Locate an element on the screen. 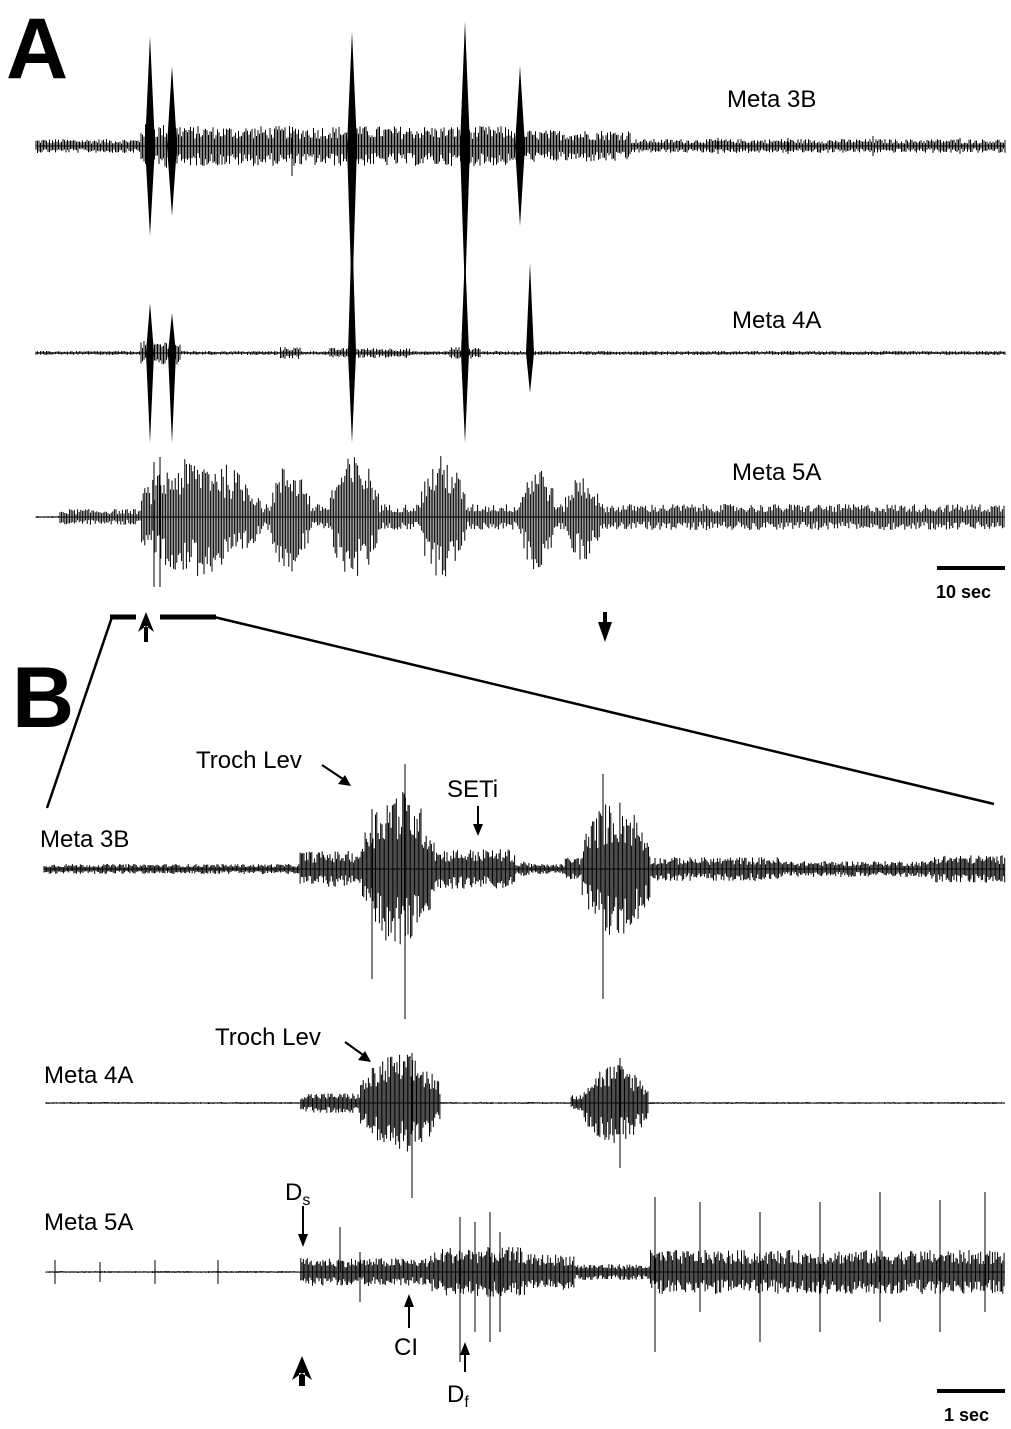  expansion-line-left is located at coordinates (79, 712).